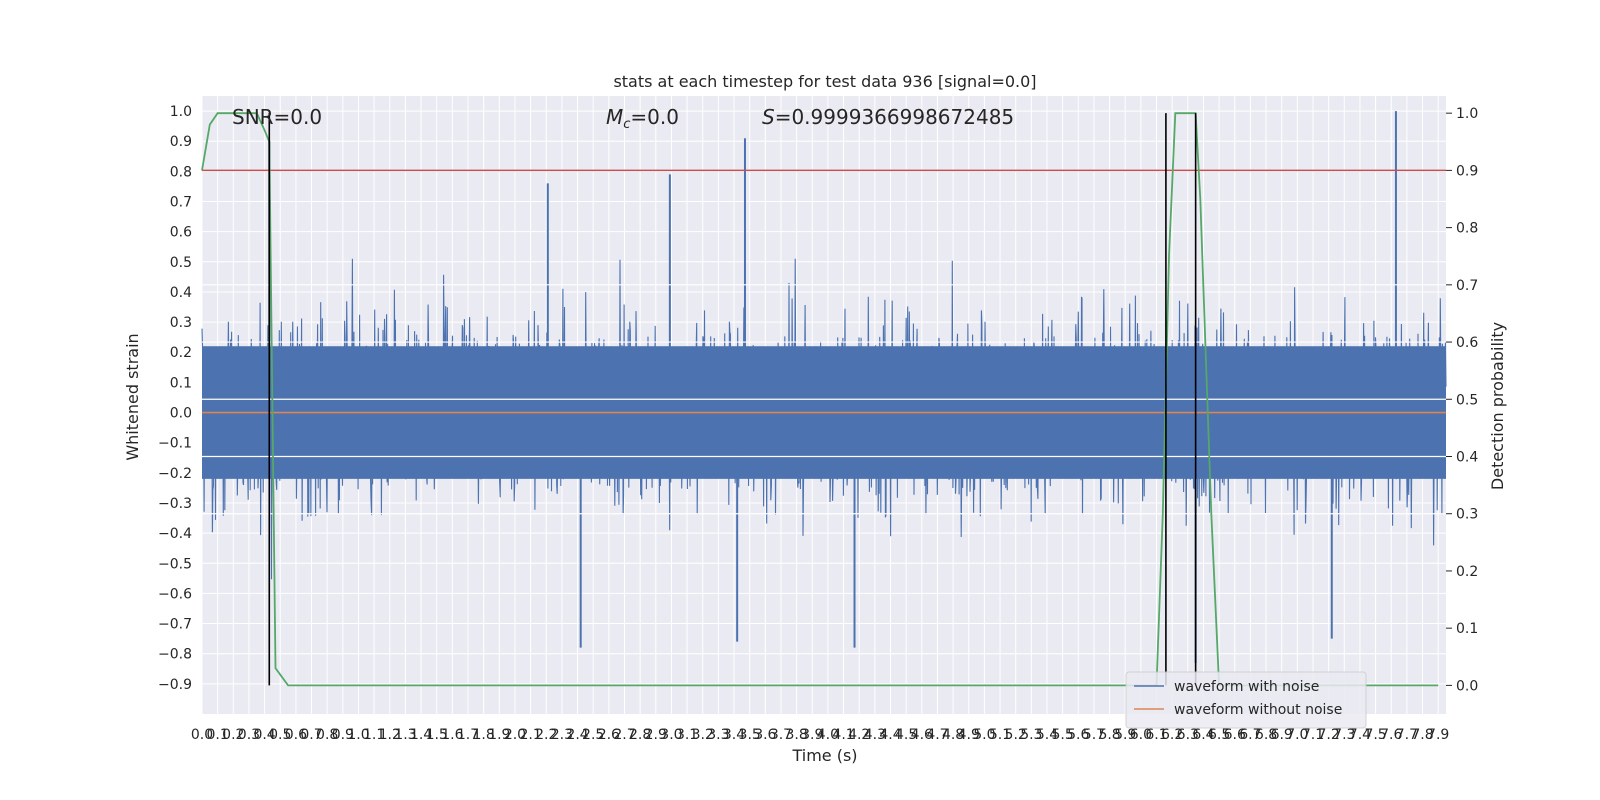 This screenshot has width=1600, height=800. I want to click on y-tick-label: −0.3, so click(175, 504).